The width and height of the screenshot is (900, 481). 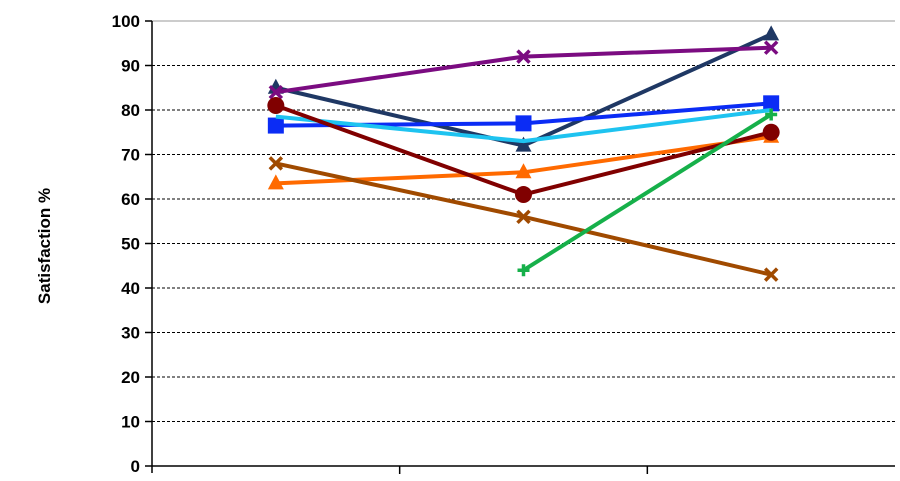 What do you see at coordinates (523, 470) in the screenshot?
I see `x-category-ticks` at bounding box center [523, 470].